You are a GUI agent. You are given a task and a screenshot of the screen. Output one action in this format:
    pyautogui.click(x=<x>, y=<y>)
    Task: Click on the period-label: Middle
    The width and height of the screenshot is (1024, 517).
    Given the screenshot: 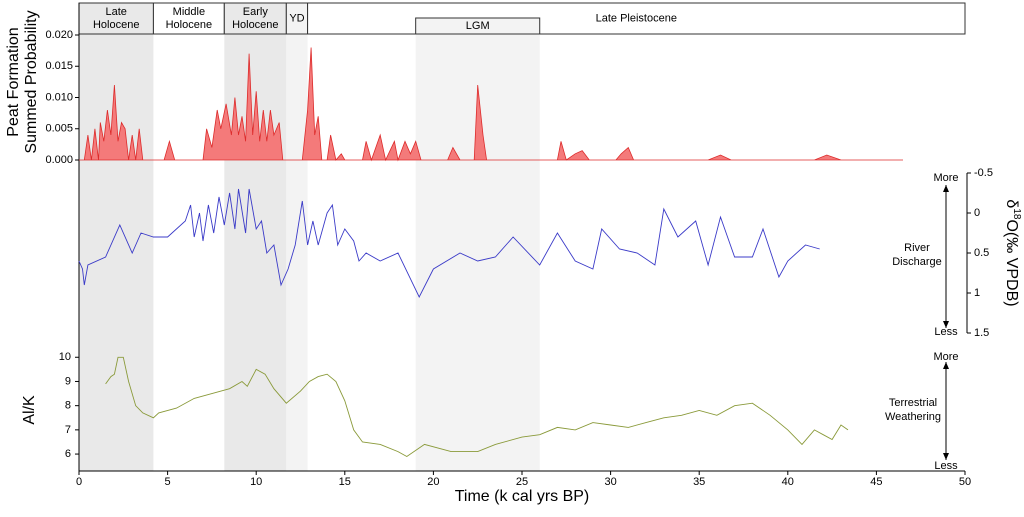 What is the action you would take?
    pyautogui.click(x=189, y=12)
    